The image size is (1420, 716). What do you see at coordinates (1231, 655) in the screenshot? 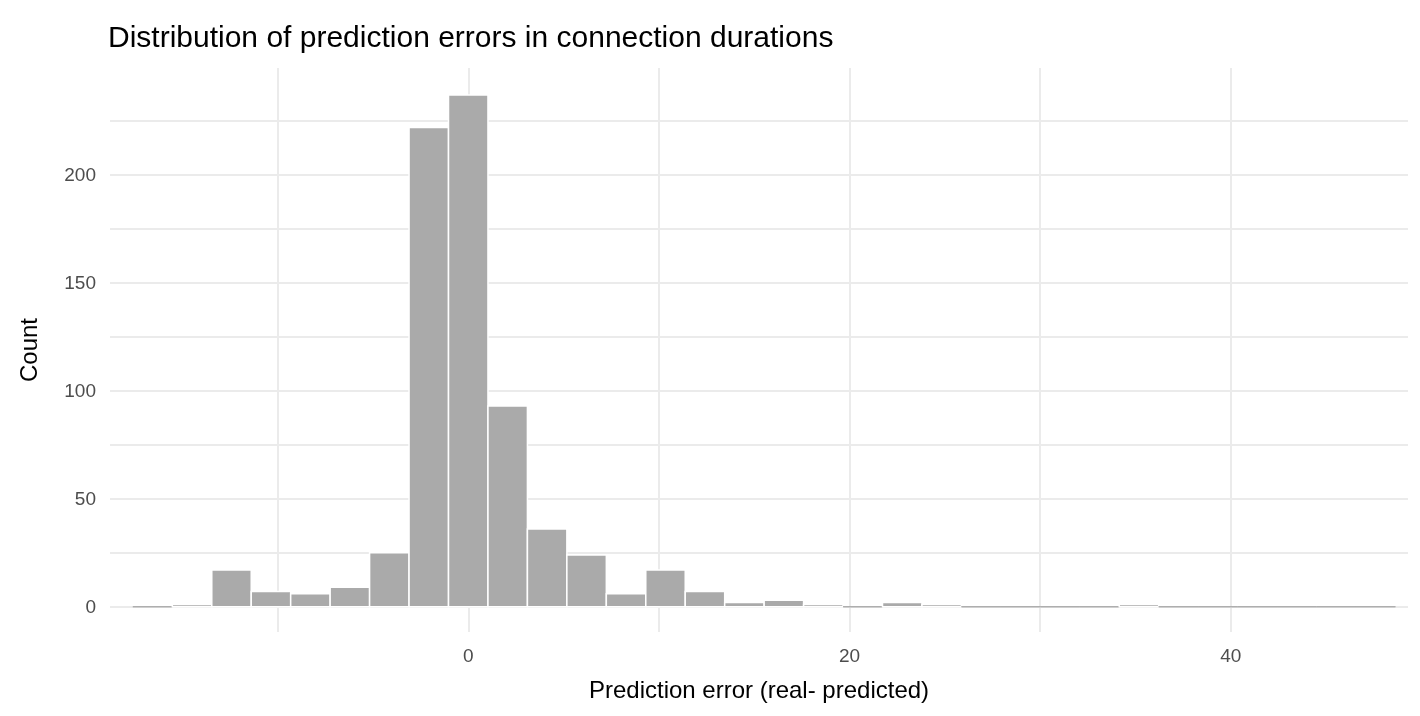
I see `x-tick-label: 40` at bounding box center [1231, 655].